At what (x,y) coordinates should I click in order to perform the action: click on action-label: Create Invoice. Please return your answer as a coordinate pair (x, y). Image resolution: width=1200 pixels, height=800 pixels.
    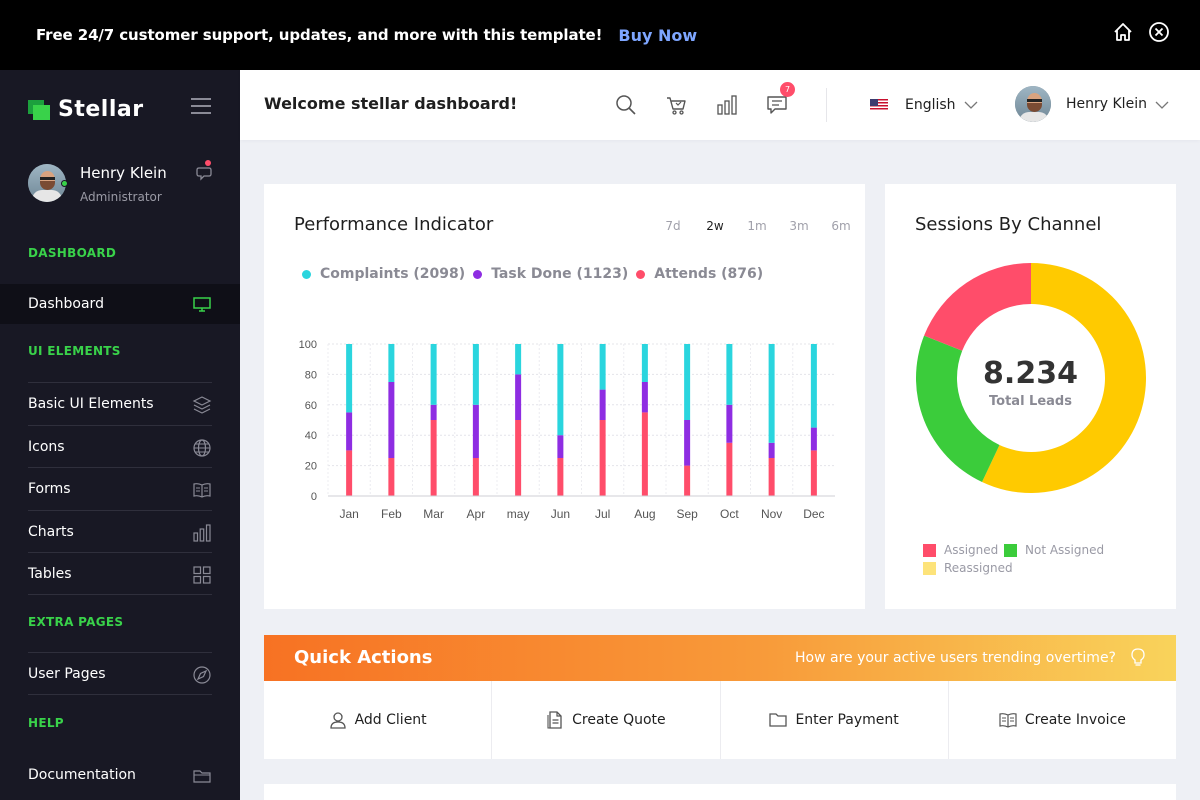
    Looking at the image, I should click on (1075, 720).